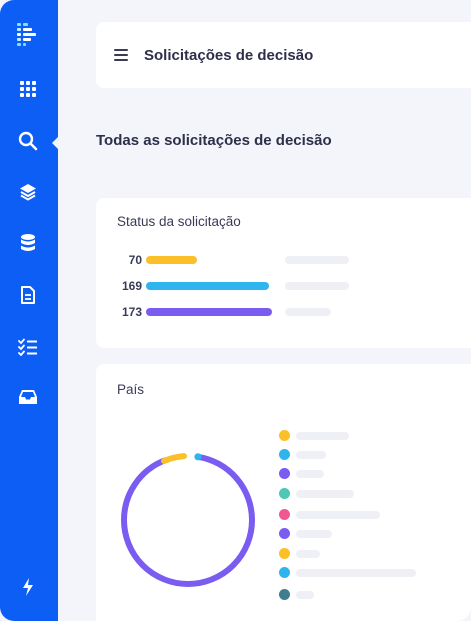 This screenshot has width=471, height=621. I want to click on country-card-title: País, so click(131, 389).